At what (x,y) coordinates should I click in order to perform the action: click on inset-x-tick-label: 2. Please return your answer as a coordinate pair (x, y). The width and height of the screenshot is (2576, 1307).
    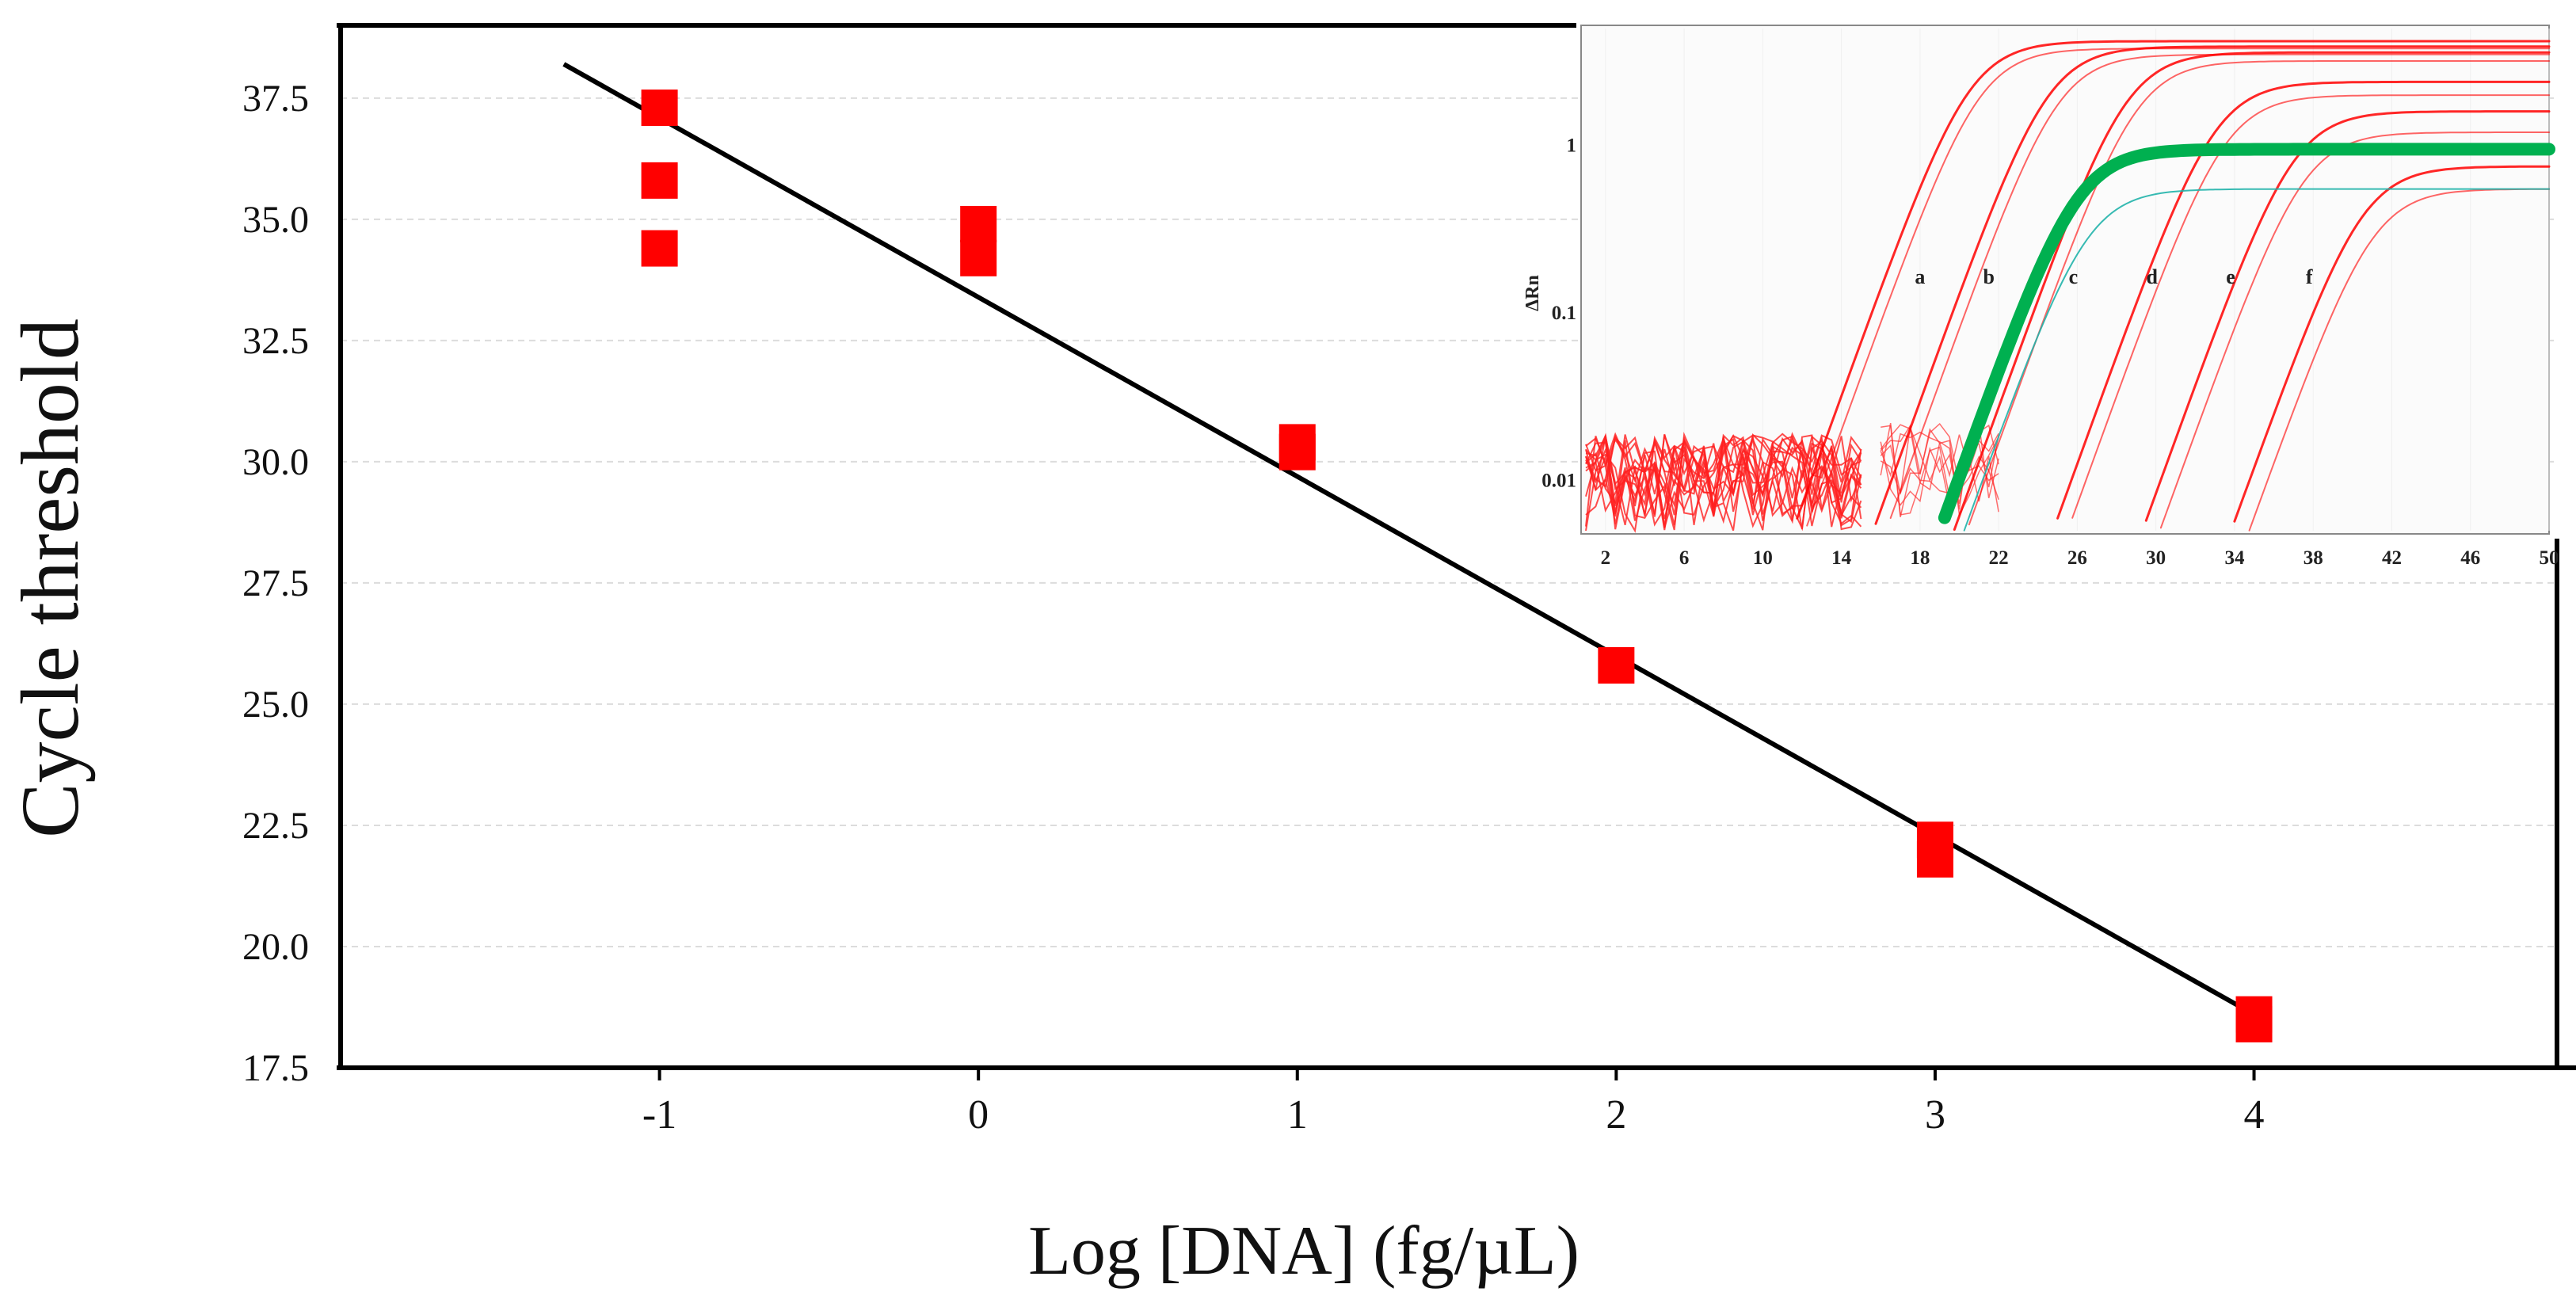
    Looking at the image, I should click on (1606, 558).